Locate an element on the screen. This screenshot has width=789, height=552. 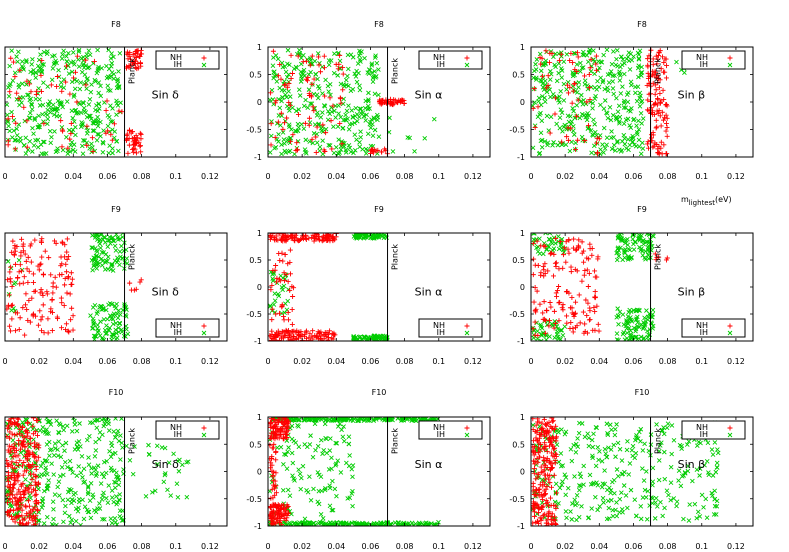
y-tick-label: -0.5 is located at coordinates (254, 499).